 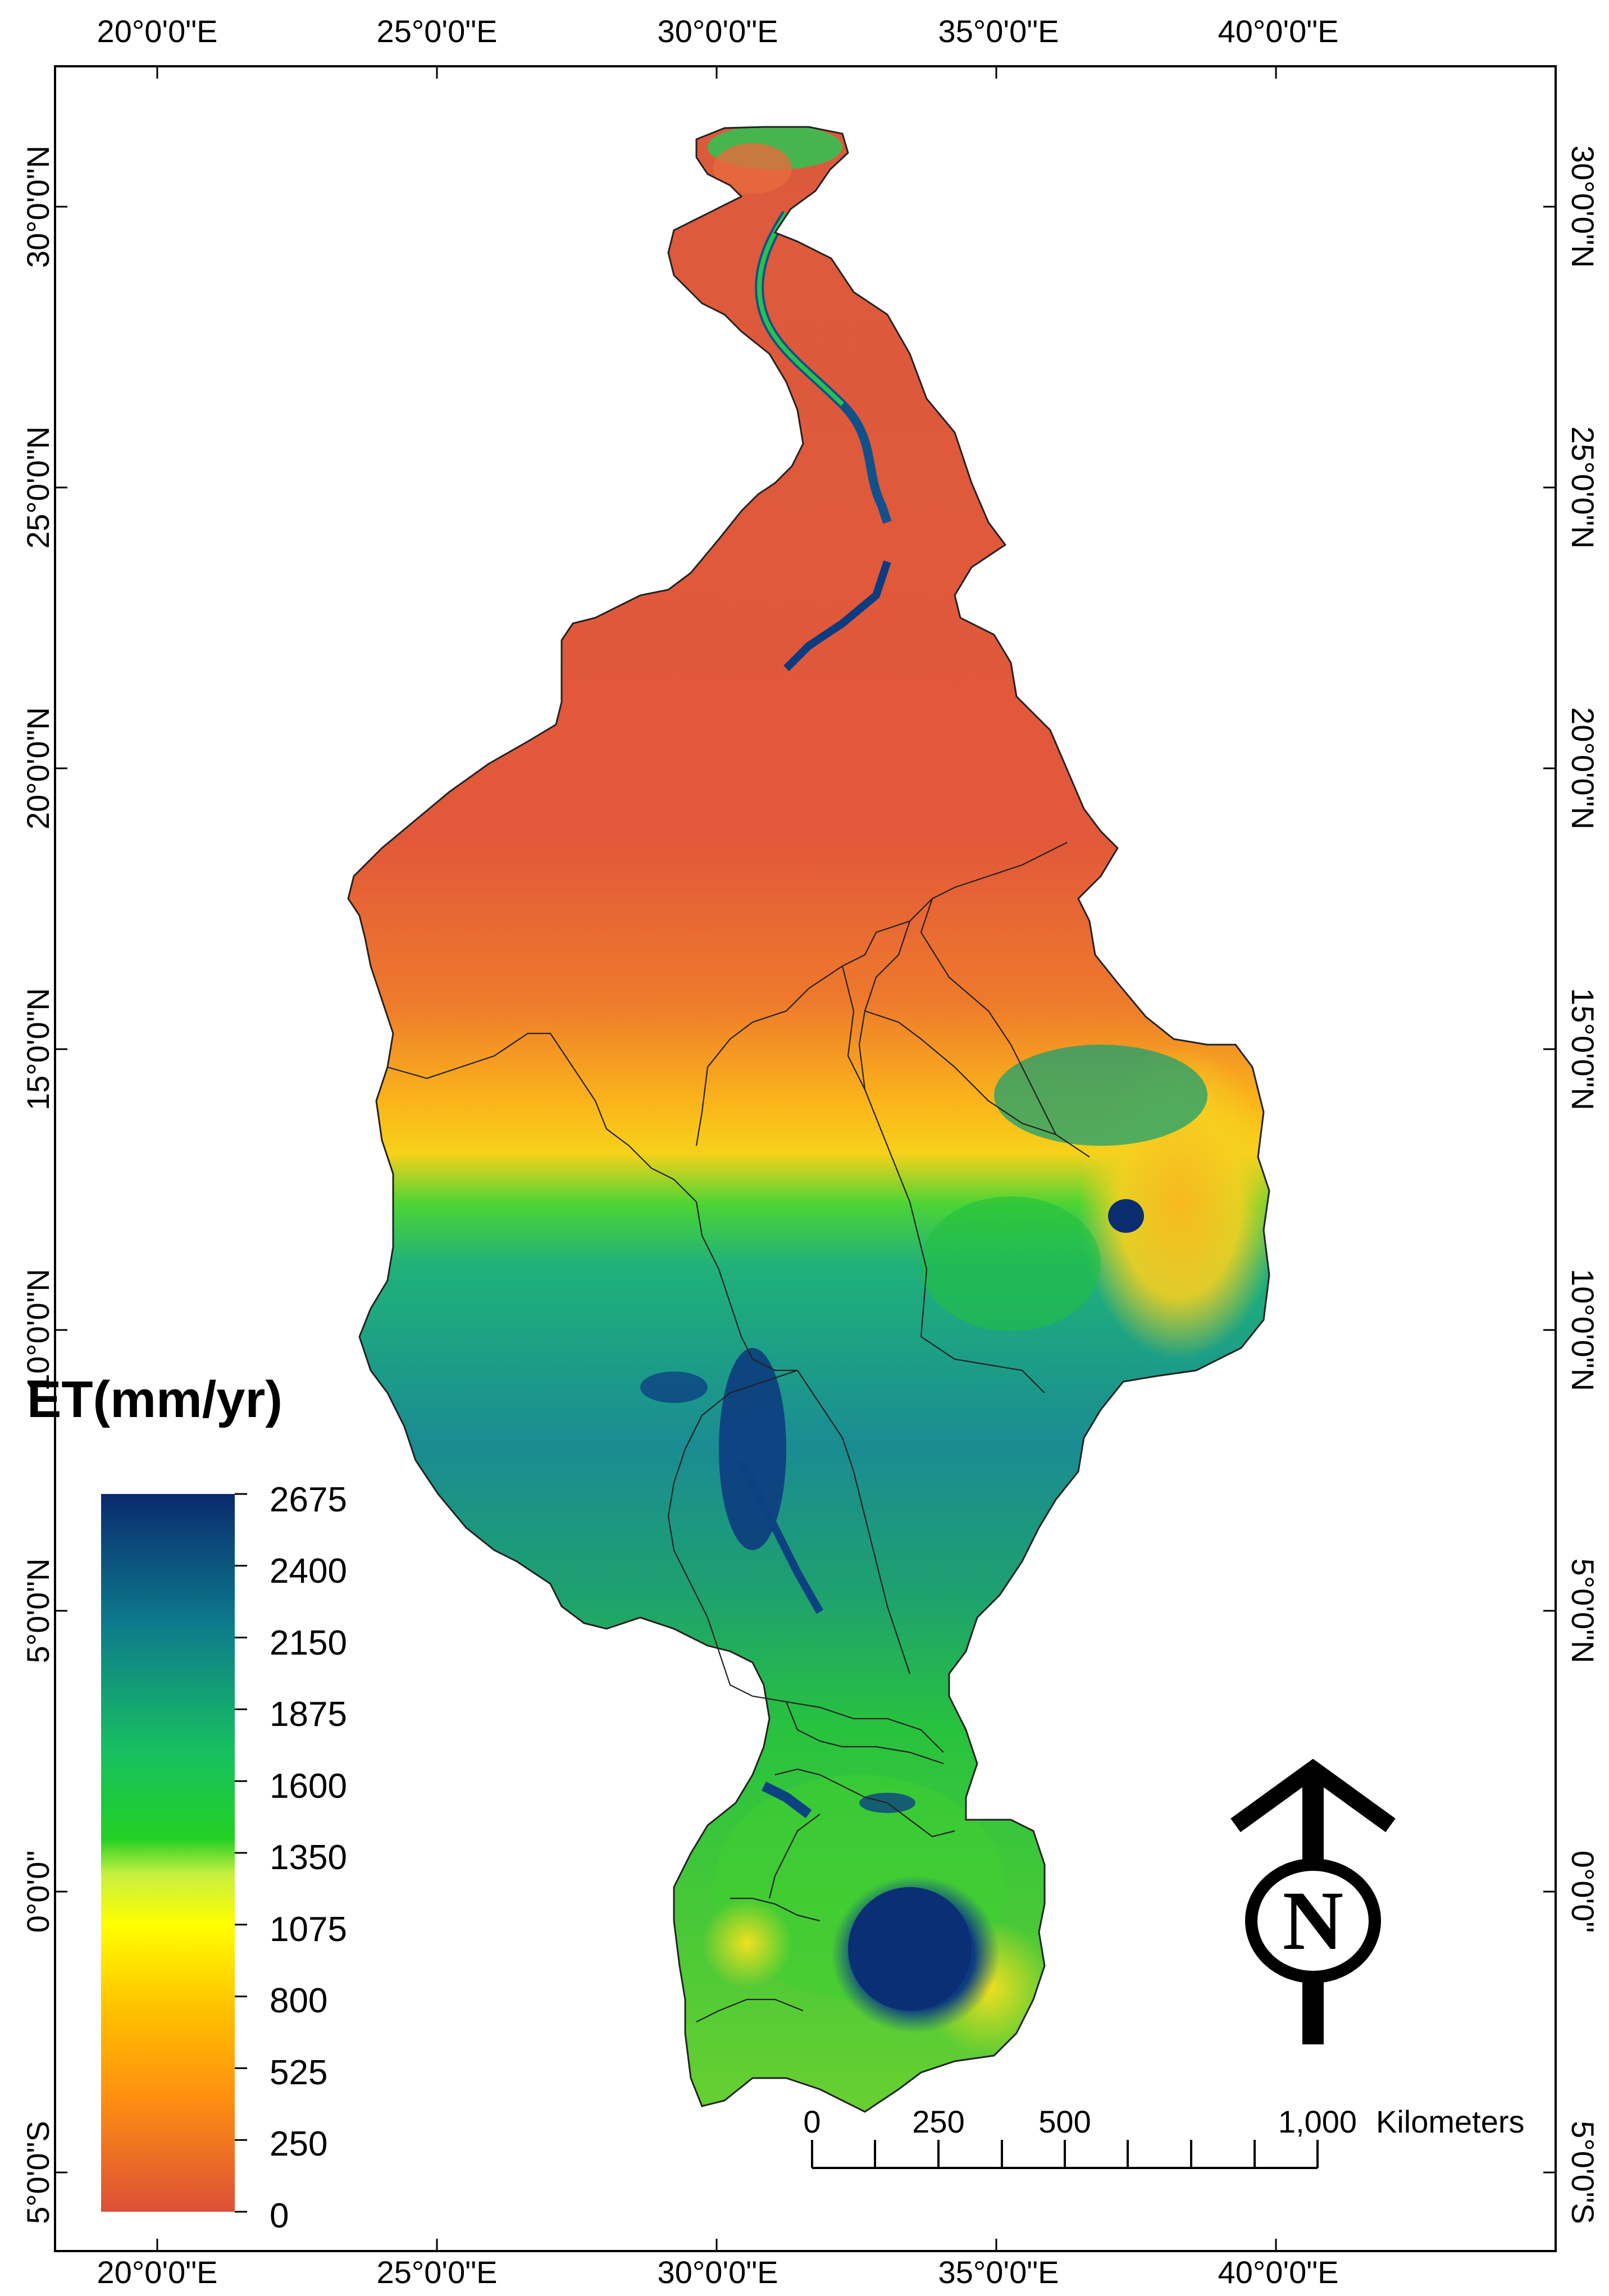 I want to click on legend-label: 525, so click(x=299, y=2072).